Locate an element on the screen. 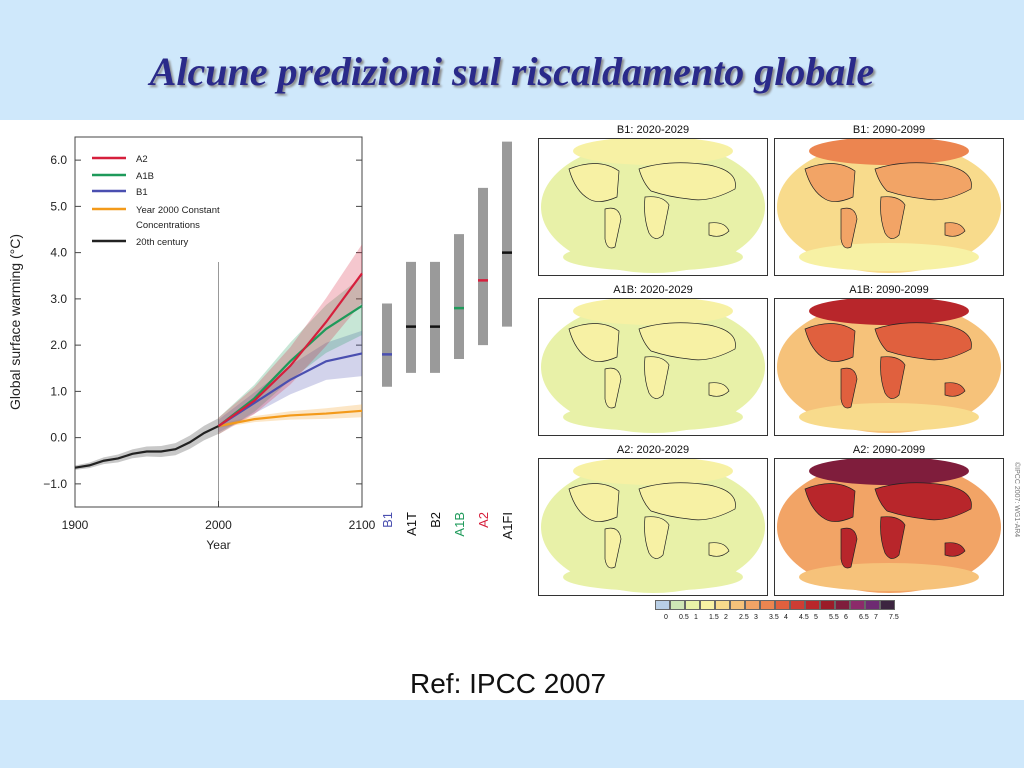 This screenshot has height=768, width=1024. map-panel-title: B1: 2090-2099 is located at coordinates (889, 130).